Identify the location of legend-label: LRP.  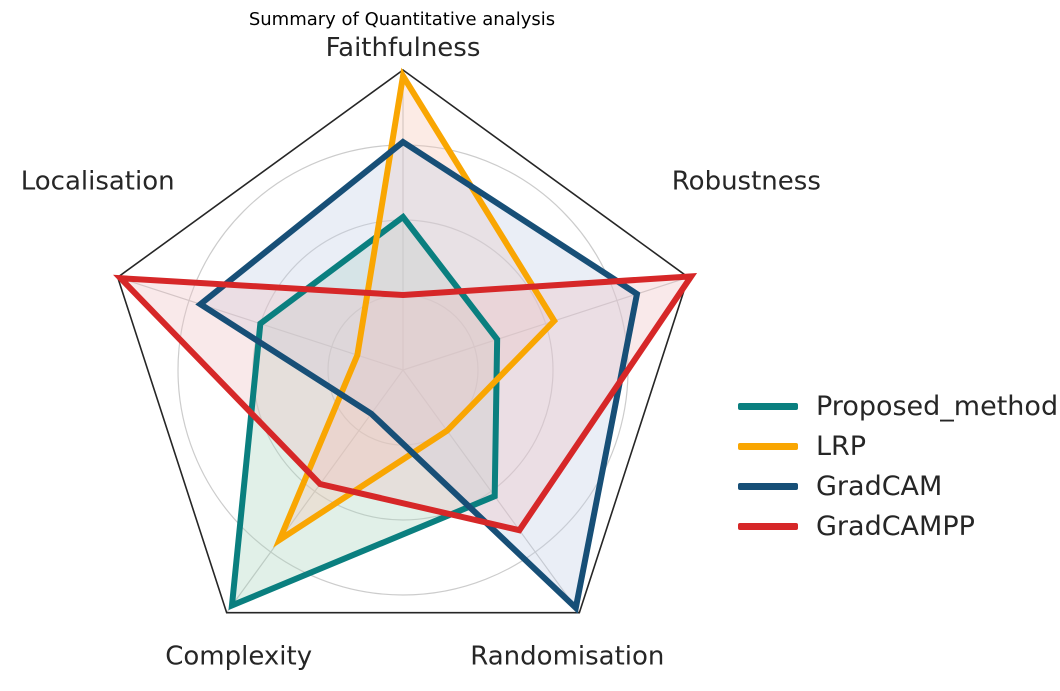
(841, 446).